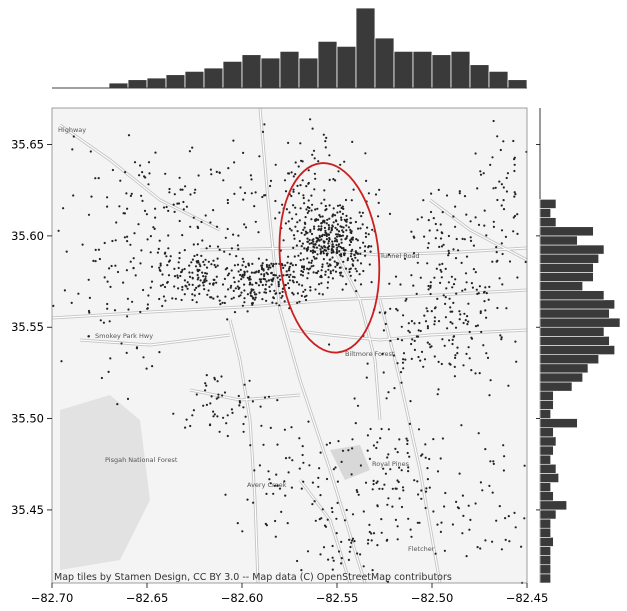 This screenshot has width=627, height=611. What do you see at coordinates (355, 330) in the screenshot?
I see `map-road-centre` at bounding box center [355, 330].